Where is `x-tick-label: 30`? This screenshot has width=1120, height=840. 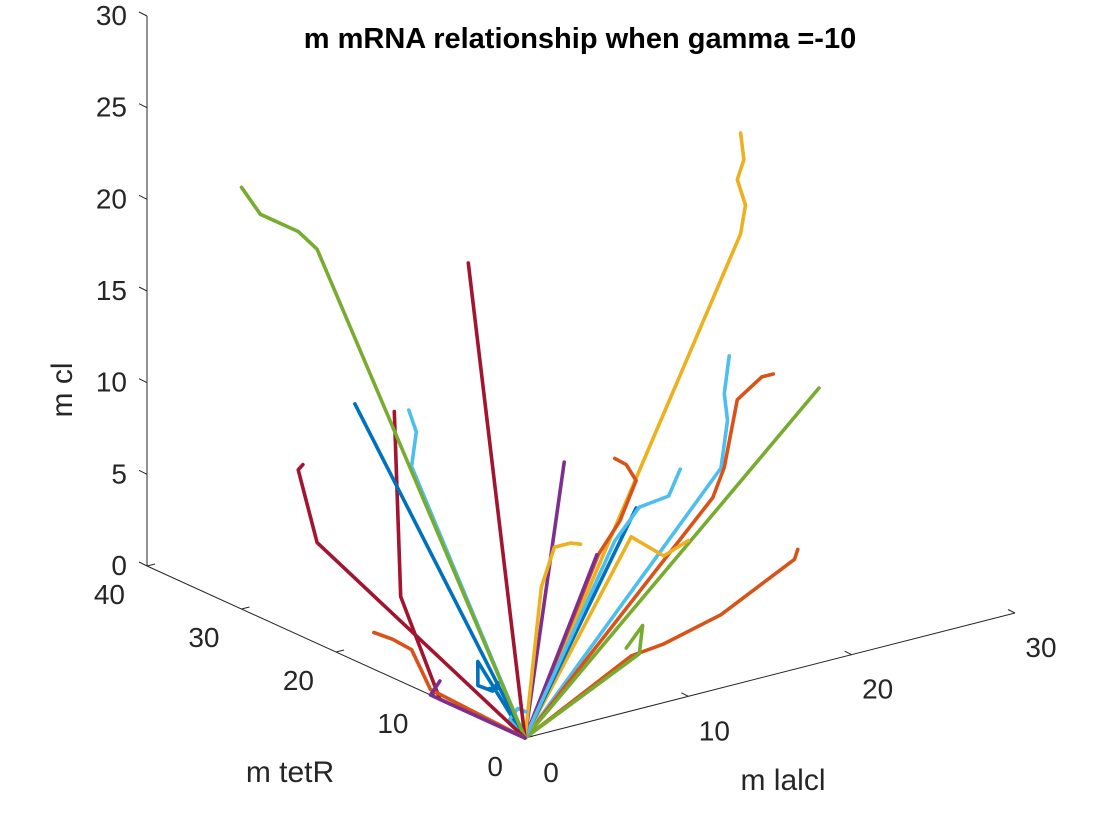
x-tick-label: 30 is located at coordinates (1040, 647).